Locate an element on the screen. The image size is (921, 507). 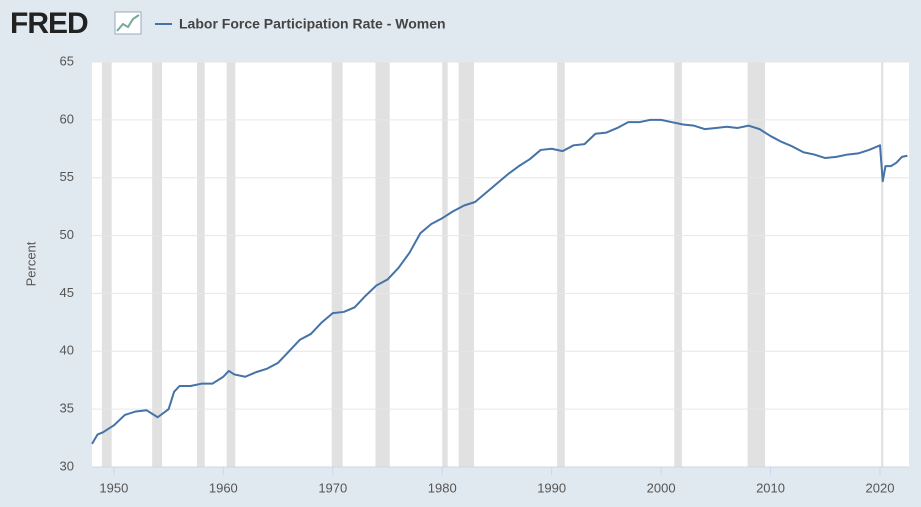
x-tick-label: 2010 is located at coordinates (770, 487).